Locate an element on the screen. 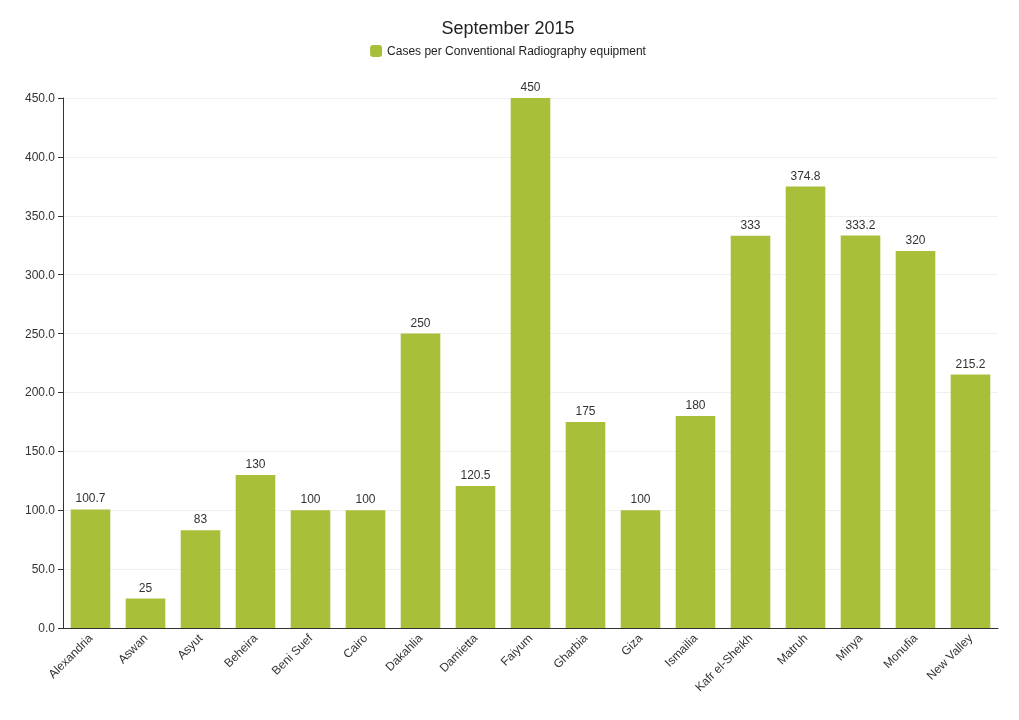  y-tick-label: 300.0 is located at coordinates (40, 274).